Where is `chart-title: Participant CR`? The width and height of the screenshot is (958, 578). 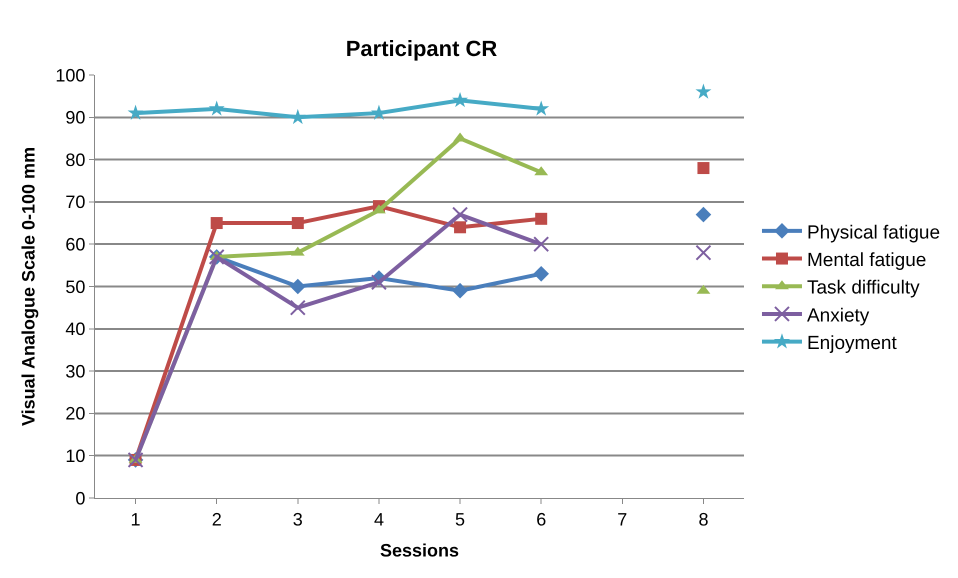
chart-title: Participant CR is located at coordinates (422, 48).